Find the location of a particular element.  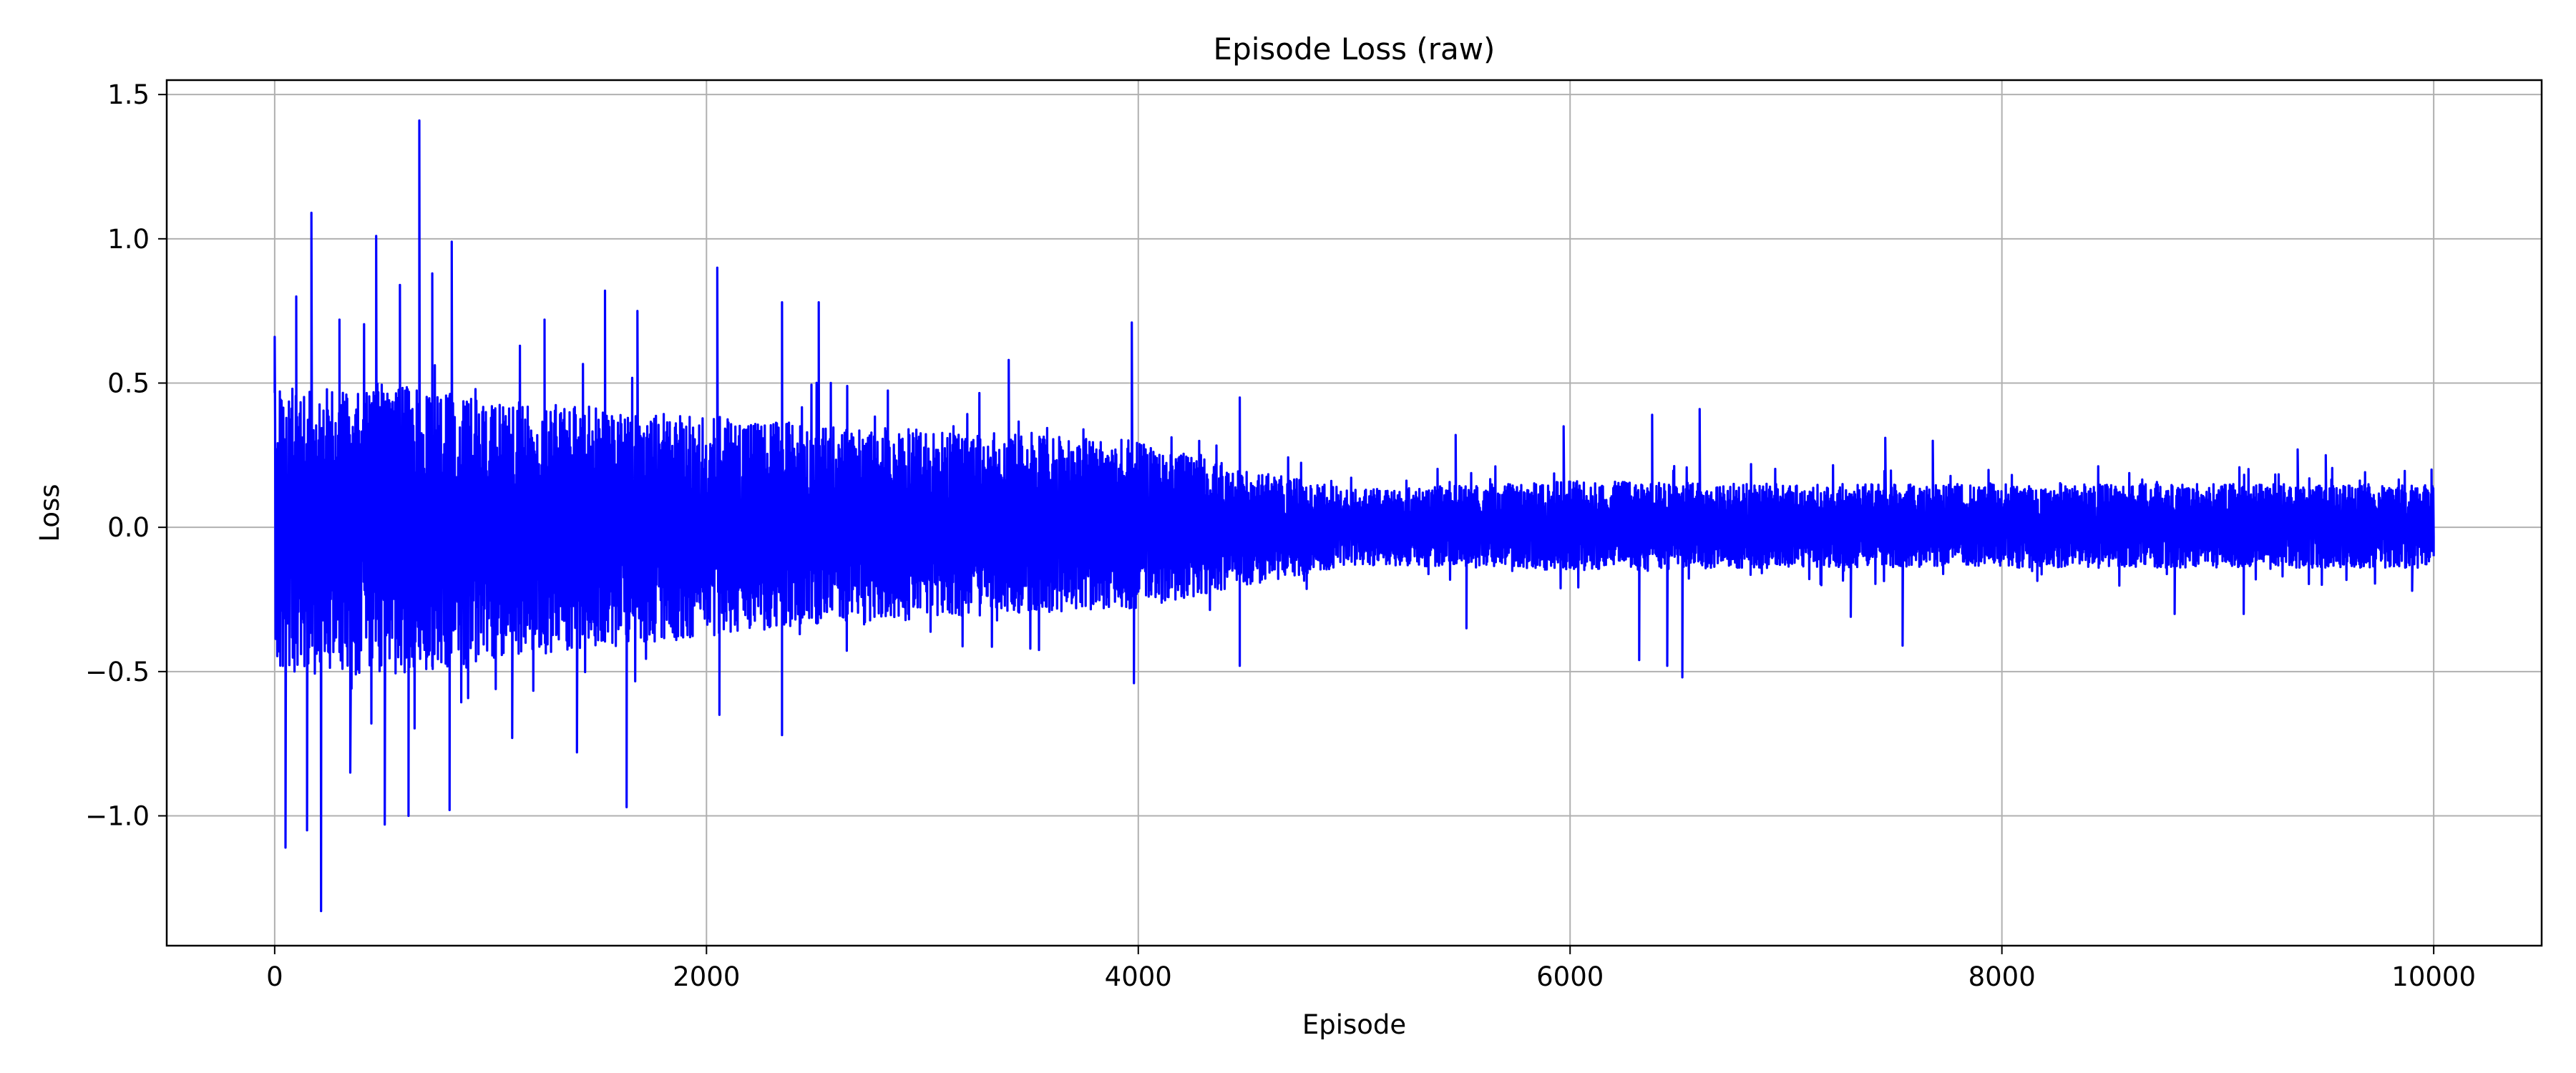

x-tick-label: 2000 is located at coordinates (706, 976).